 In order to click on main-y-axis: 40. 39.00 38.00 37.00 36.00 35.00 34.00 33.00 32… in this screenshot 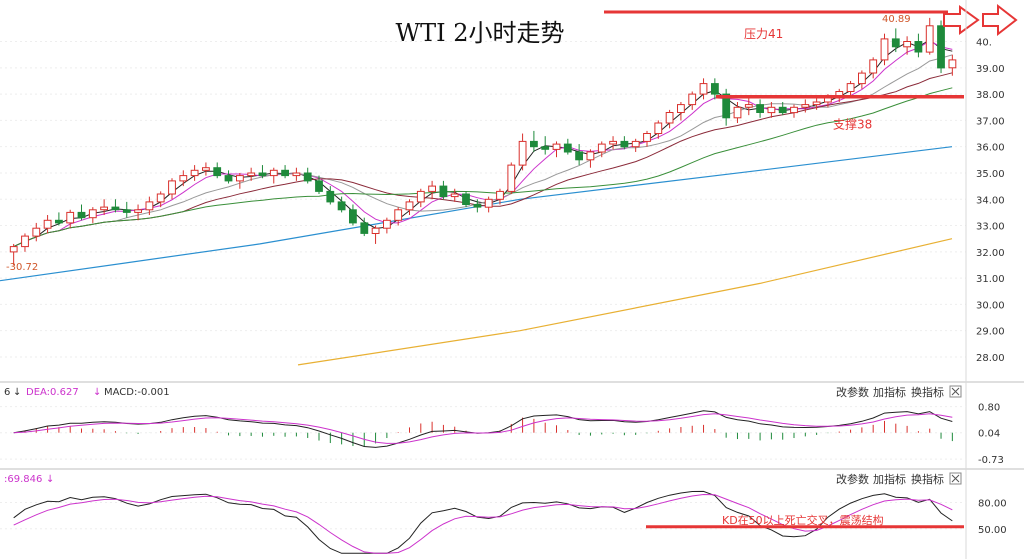, I will do `click(990, 201)`.